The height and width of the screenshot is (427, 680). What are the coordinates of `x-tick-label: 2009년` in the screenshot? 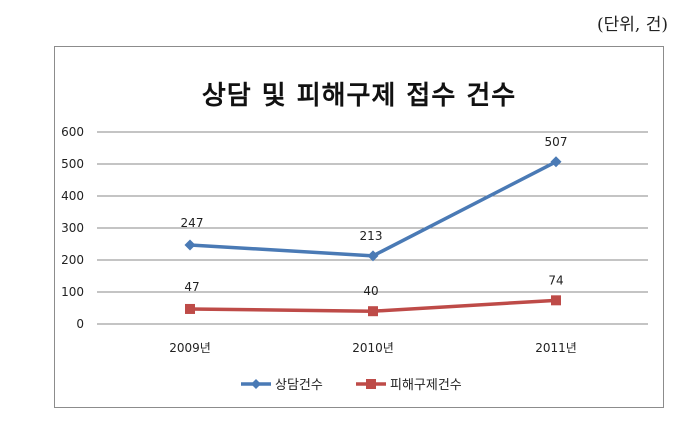 It's located at (190, 348).